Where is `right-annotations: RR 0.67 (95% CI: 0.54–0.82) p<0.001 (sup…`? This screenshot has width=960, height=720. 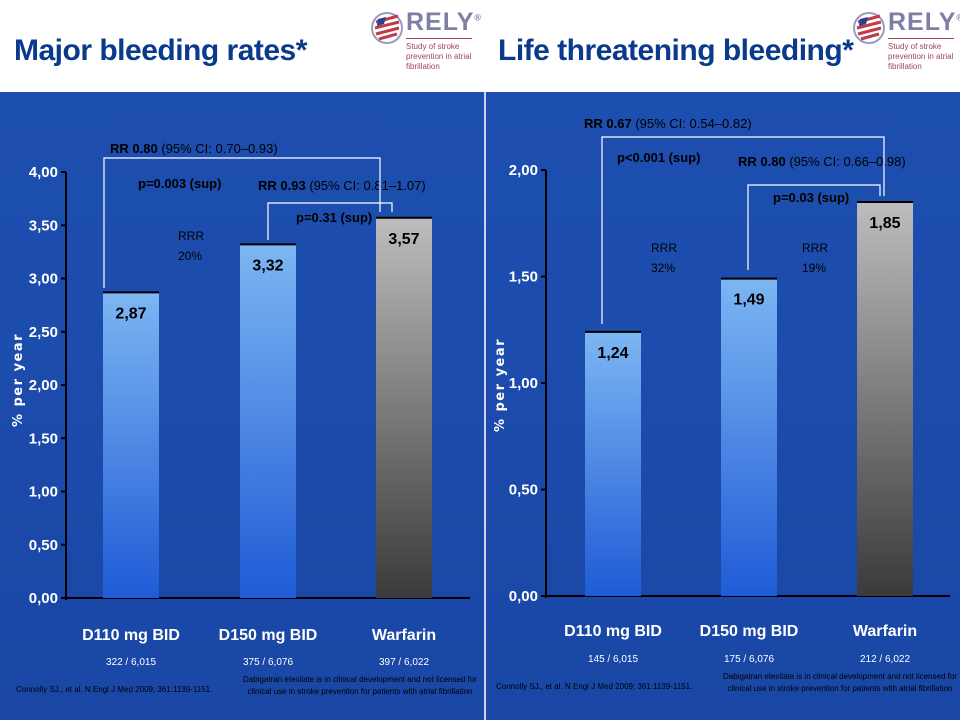 right-annotations: RR 0.67 (95% CI: 0.54–0.82) p<0.001 (sup… is located at coordinates (745, 195).